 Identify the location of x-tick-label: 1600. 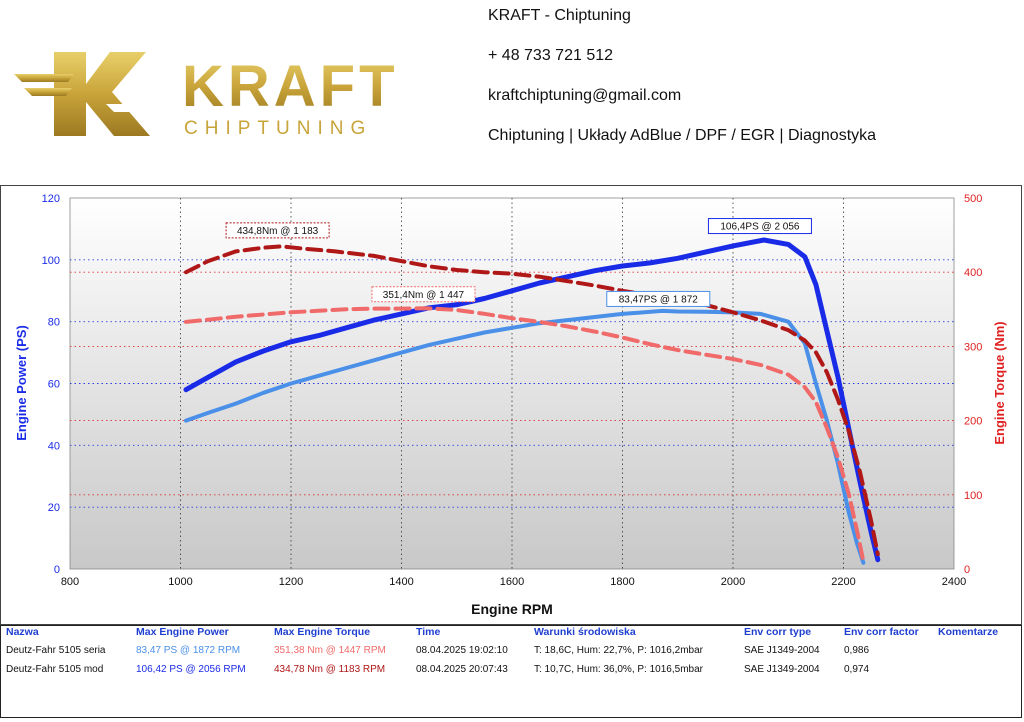
(512, 582).